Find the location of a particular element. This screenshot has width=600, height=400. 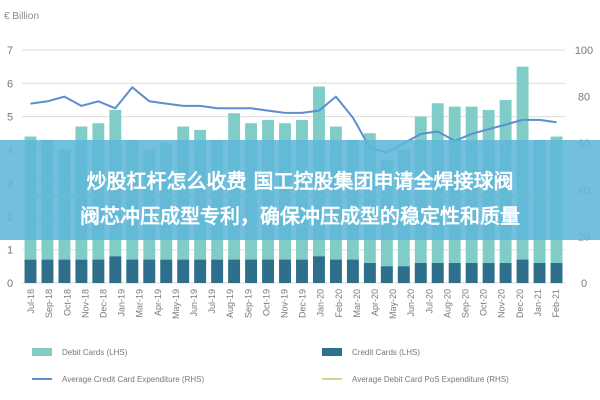

x-tick-label: Jul-18 is located at coordinates (31, 301).